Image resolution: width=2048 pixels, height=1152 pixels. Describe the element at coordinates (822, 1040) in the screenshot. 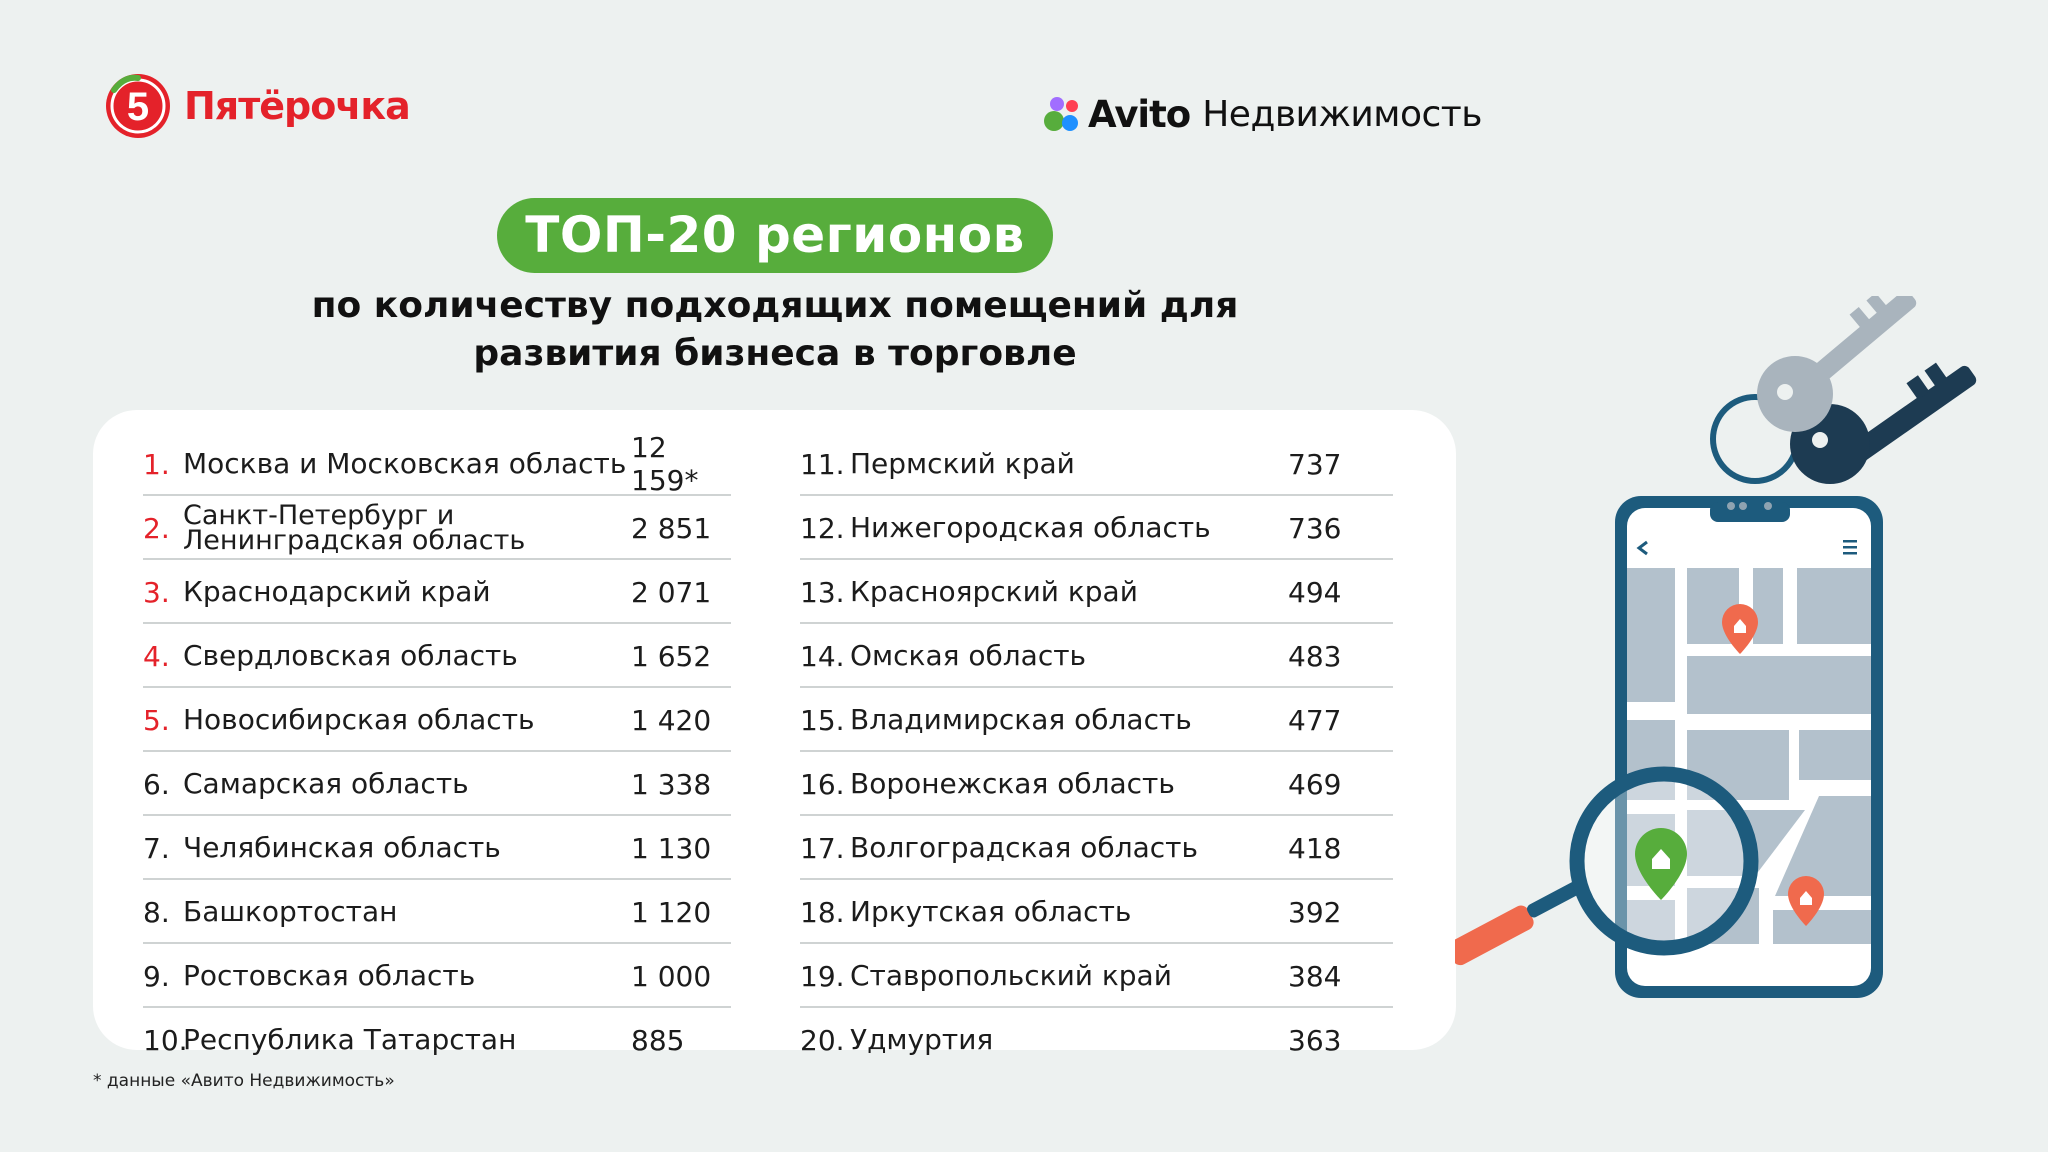

I see `region-rank: 20.` at that location.